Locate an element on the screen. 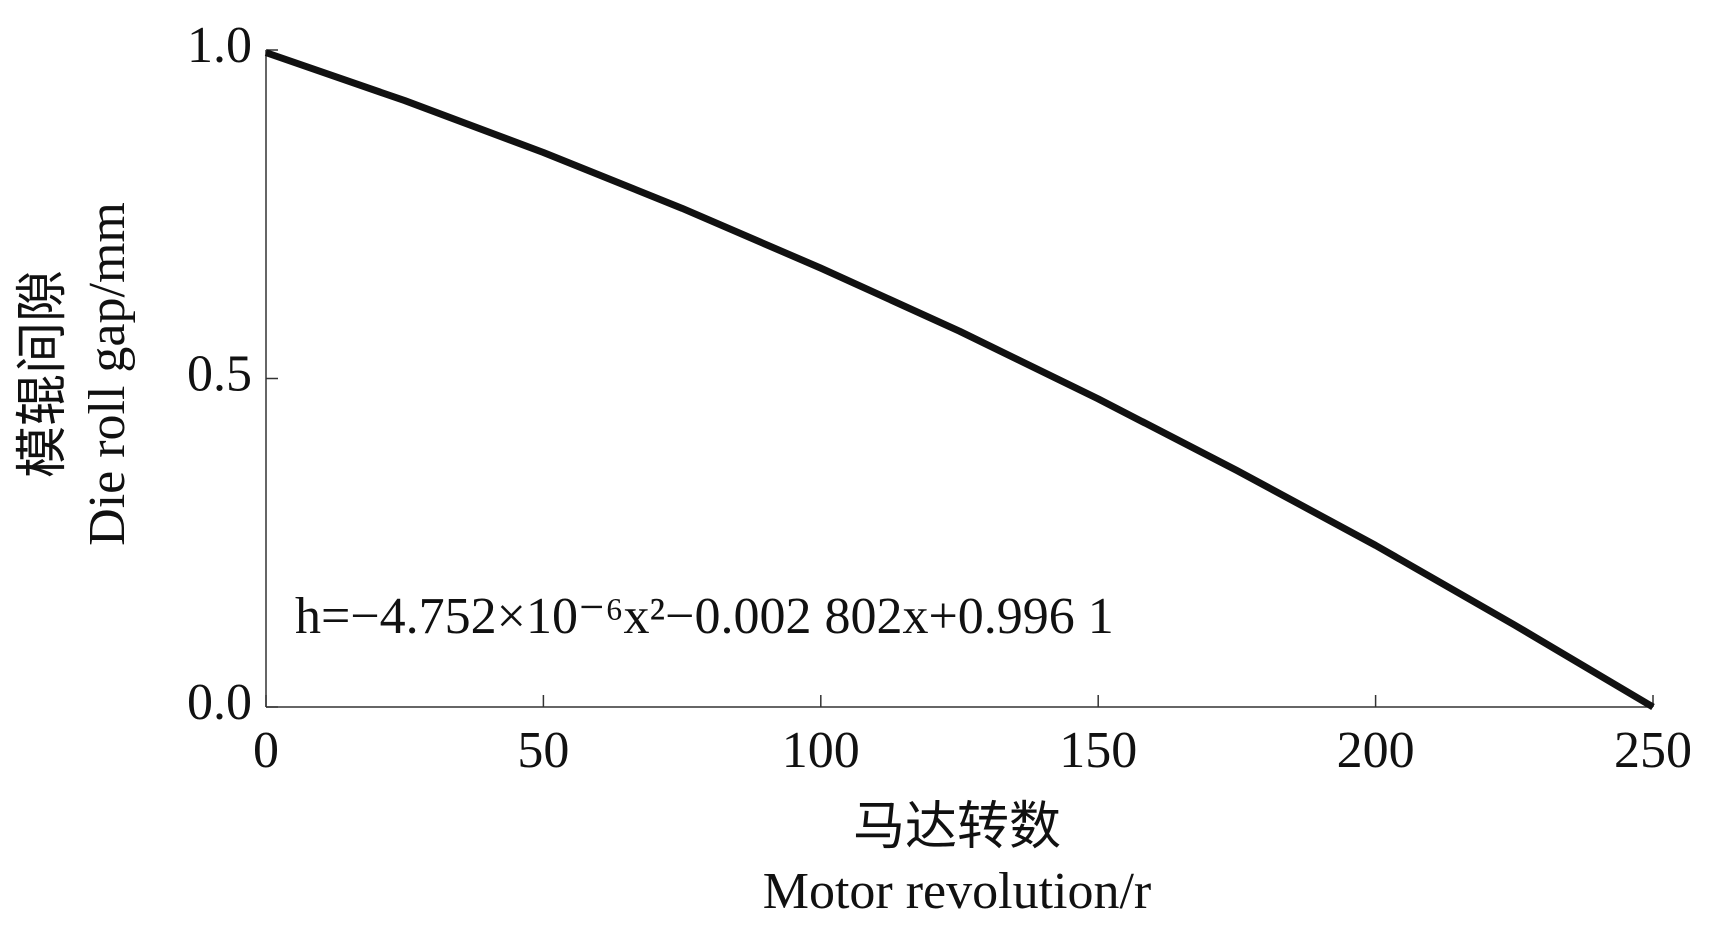  x-axis-label: Motor revolution/r is located at coordinates (957, 891).